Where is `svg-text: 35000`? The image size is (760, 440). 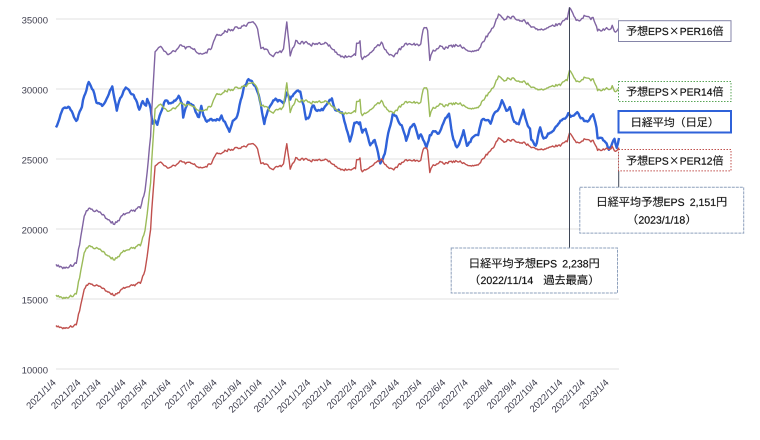 svg-text: 35000 is located at coordinates (35, 21).